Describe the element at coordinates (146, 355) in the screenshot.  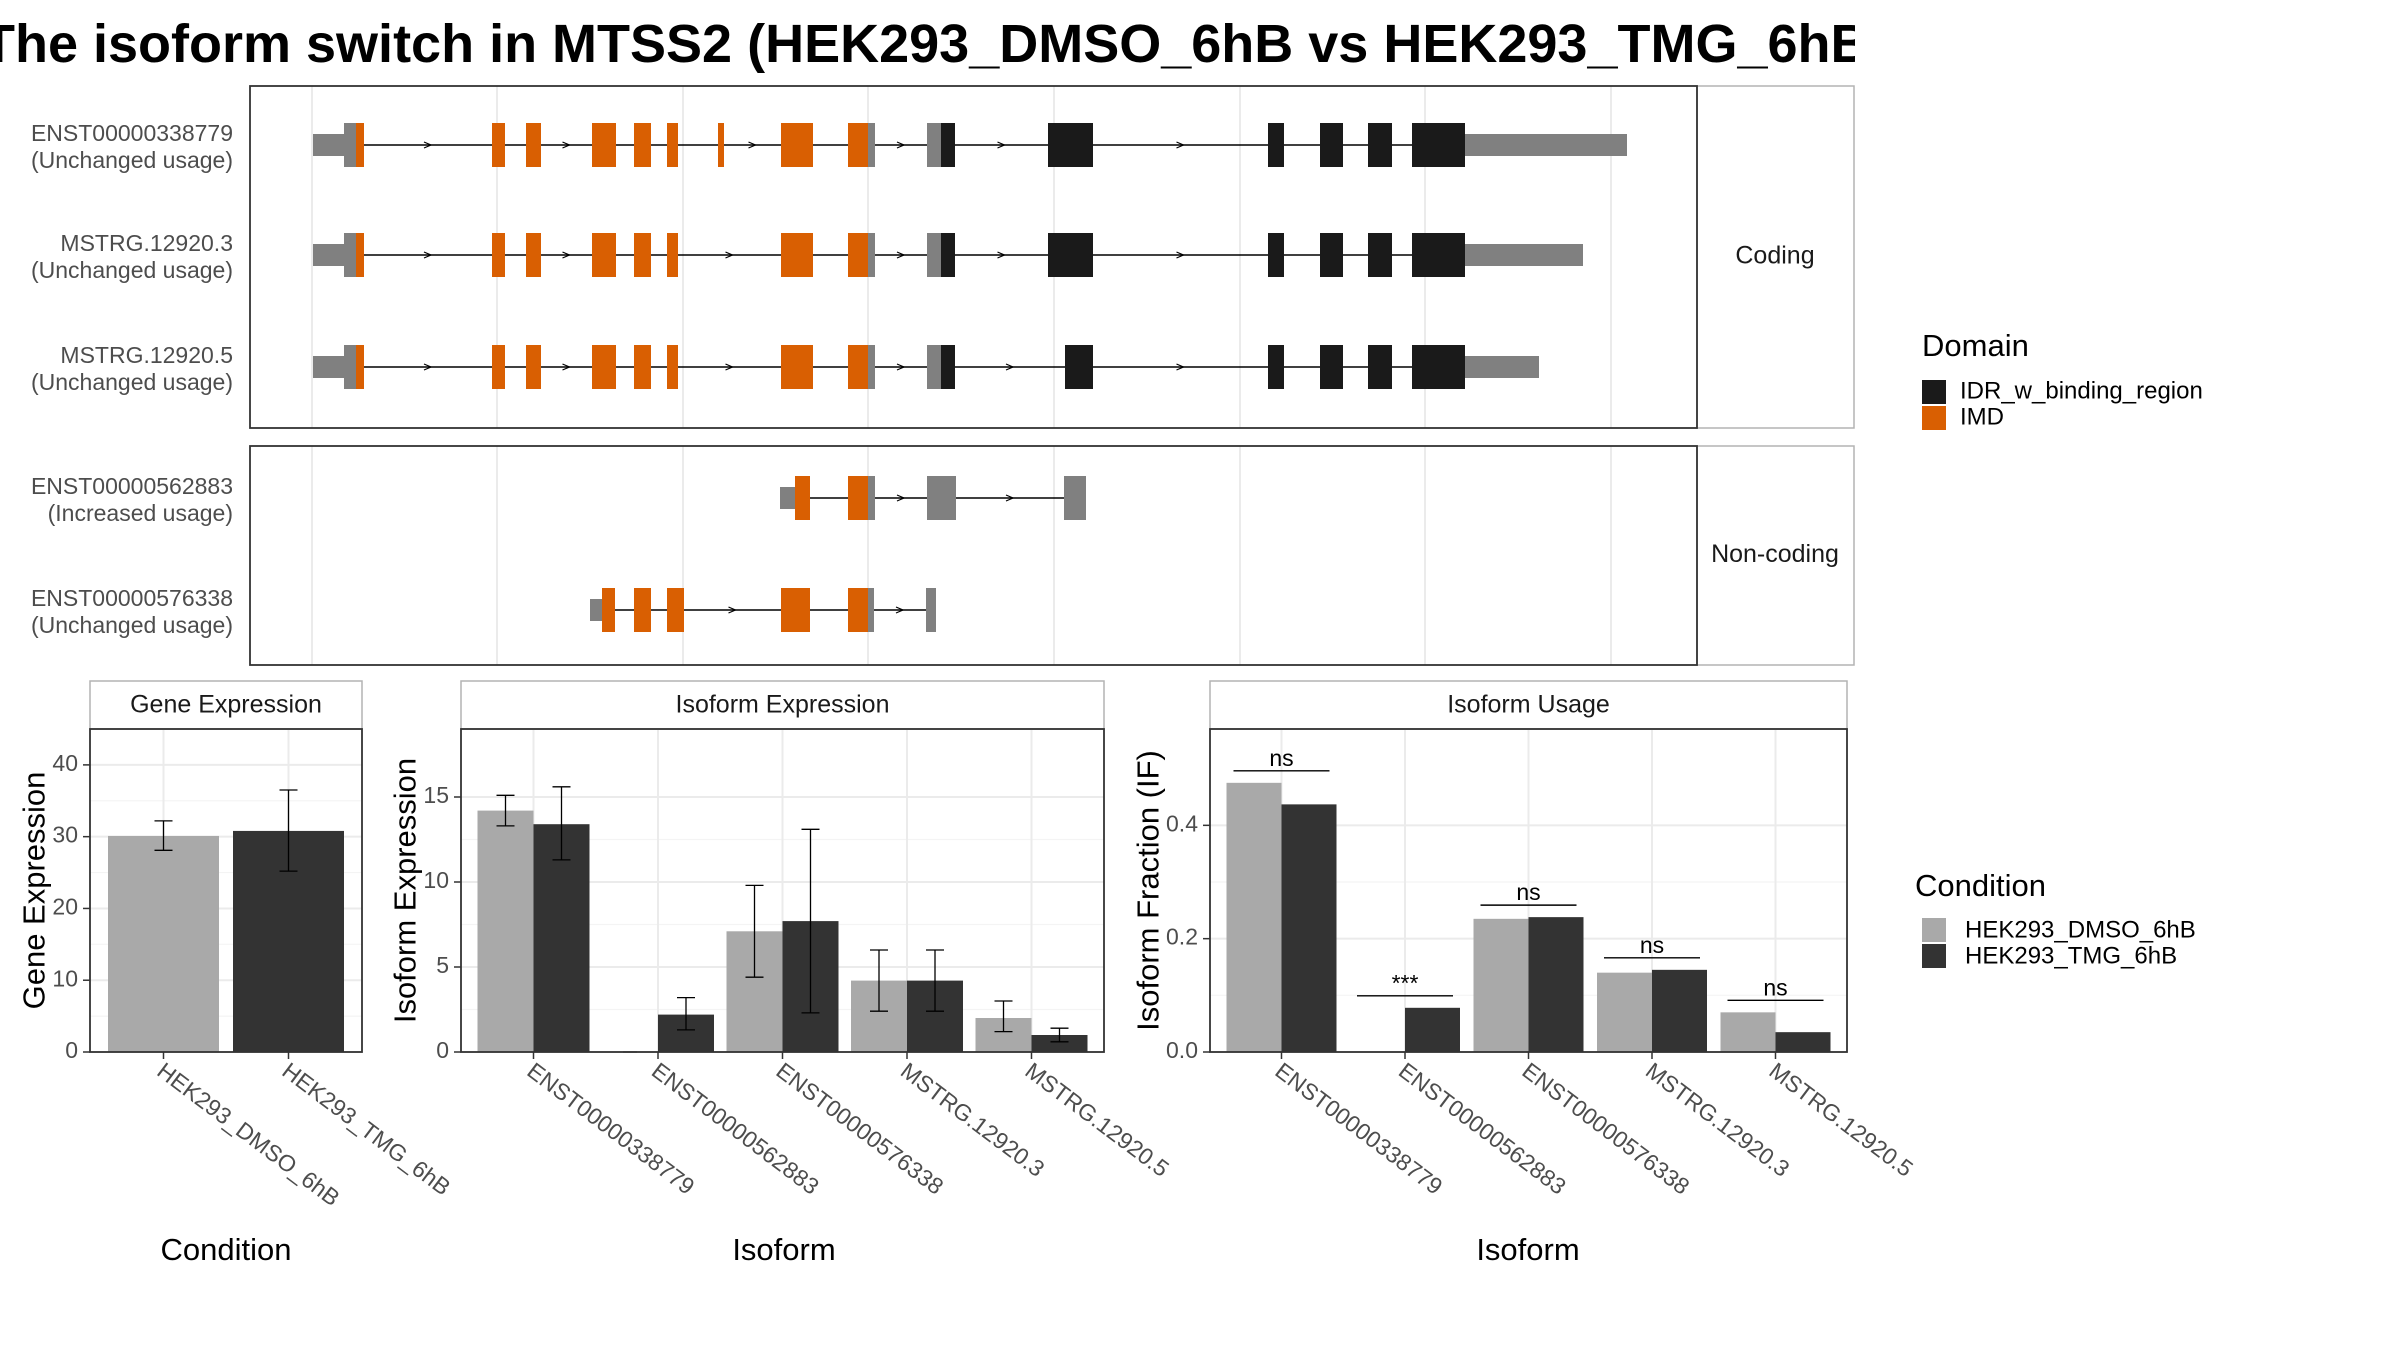
I see `transcript-id-label: MSTRG.12920.5` at that location.